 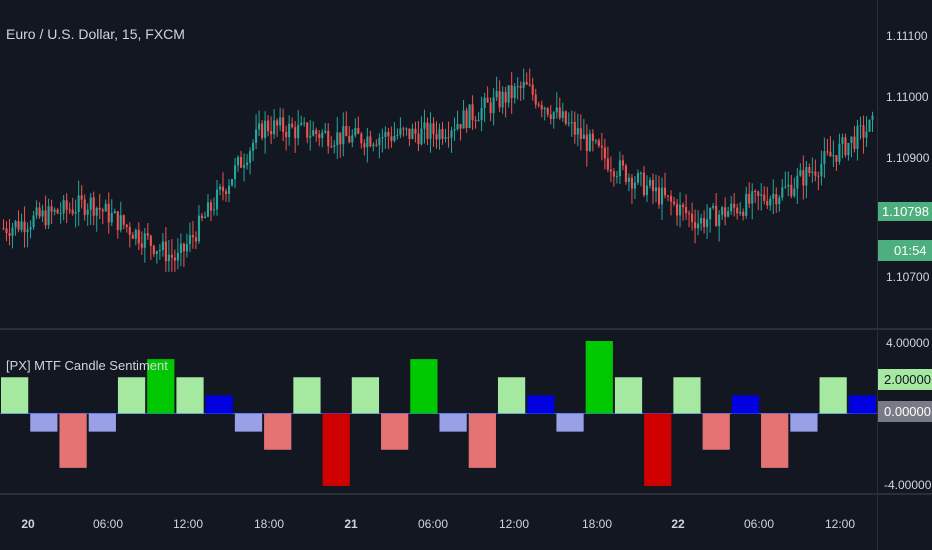 I want to click on symbol-title: Euro / U.S. Dollar, 15, FXCM, so click(x=95, y=34).